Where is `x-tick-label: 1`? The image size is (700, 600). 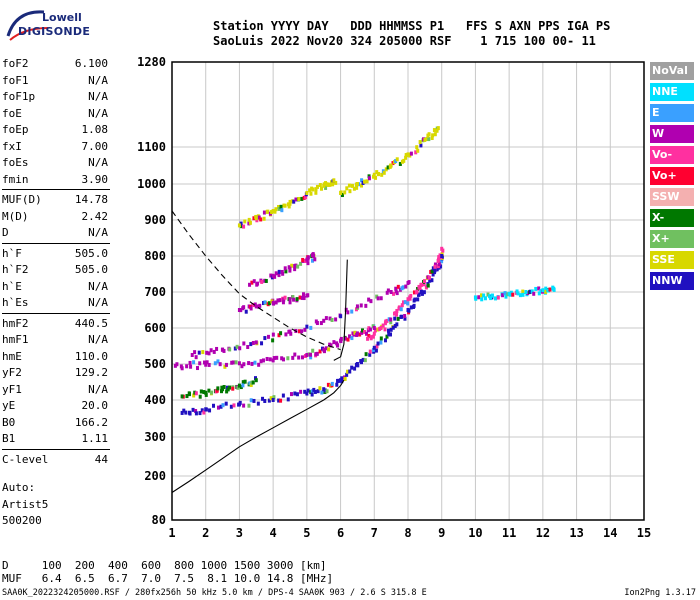
x-tick-label: 1 is located at coordinates (171, 533).